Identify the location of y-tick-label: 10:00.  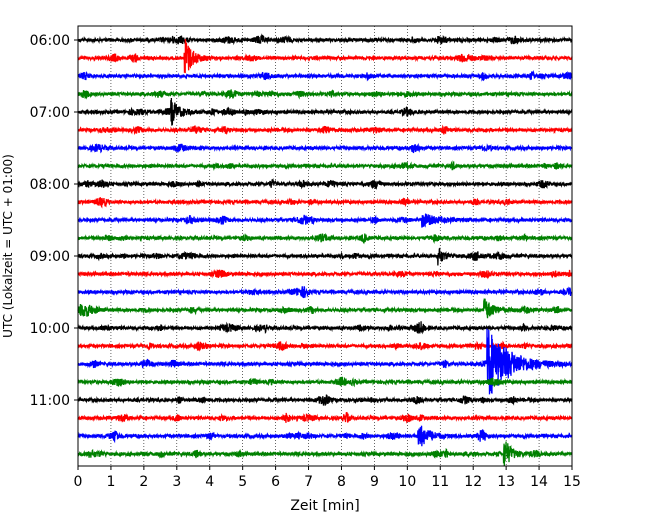
(50, 329).